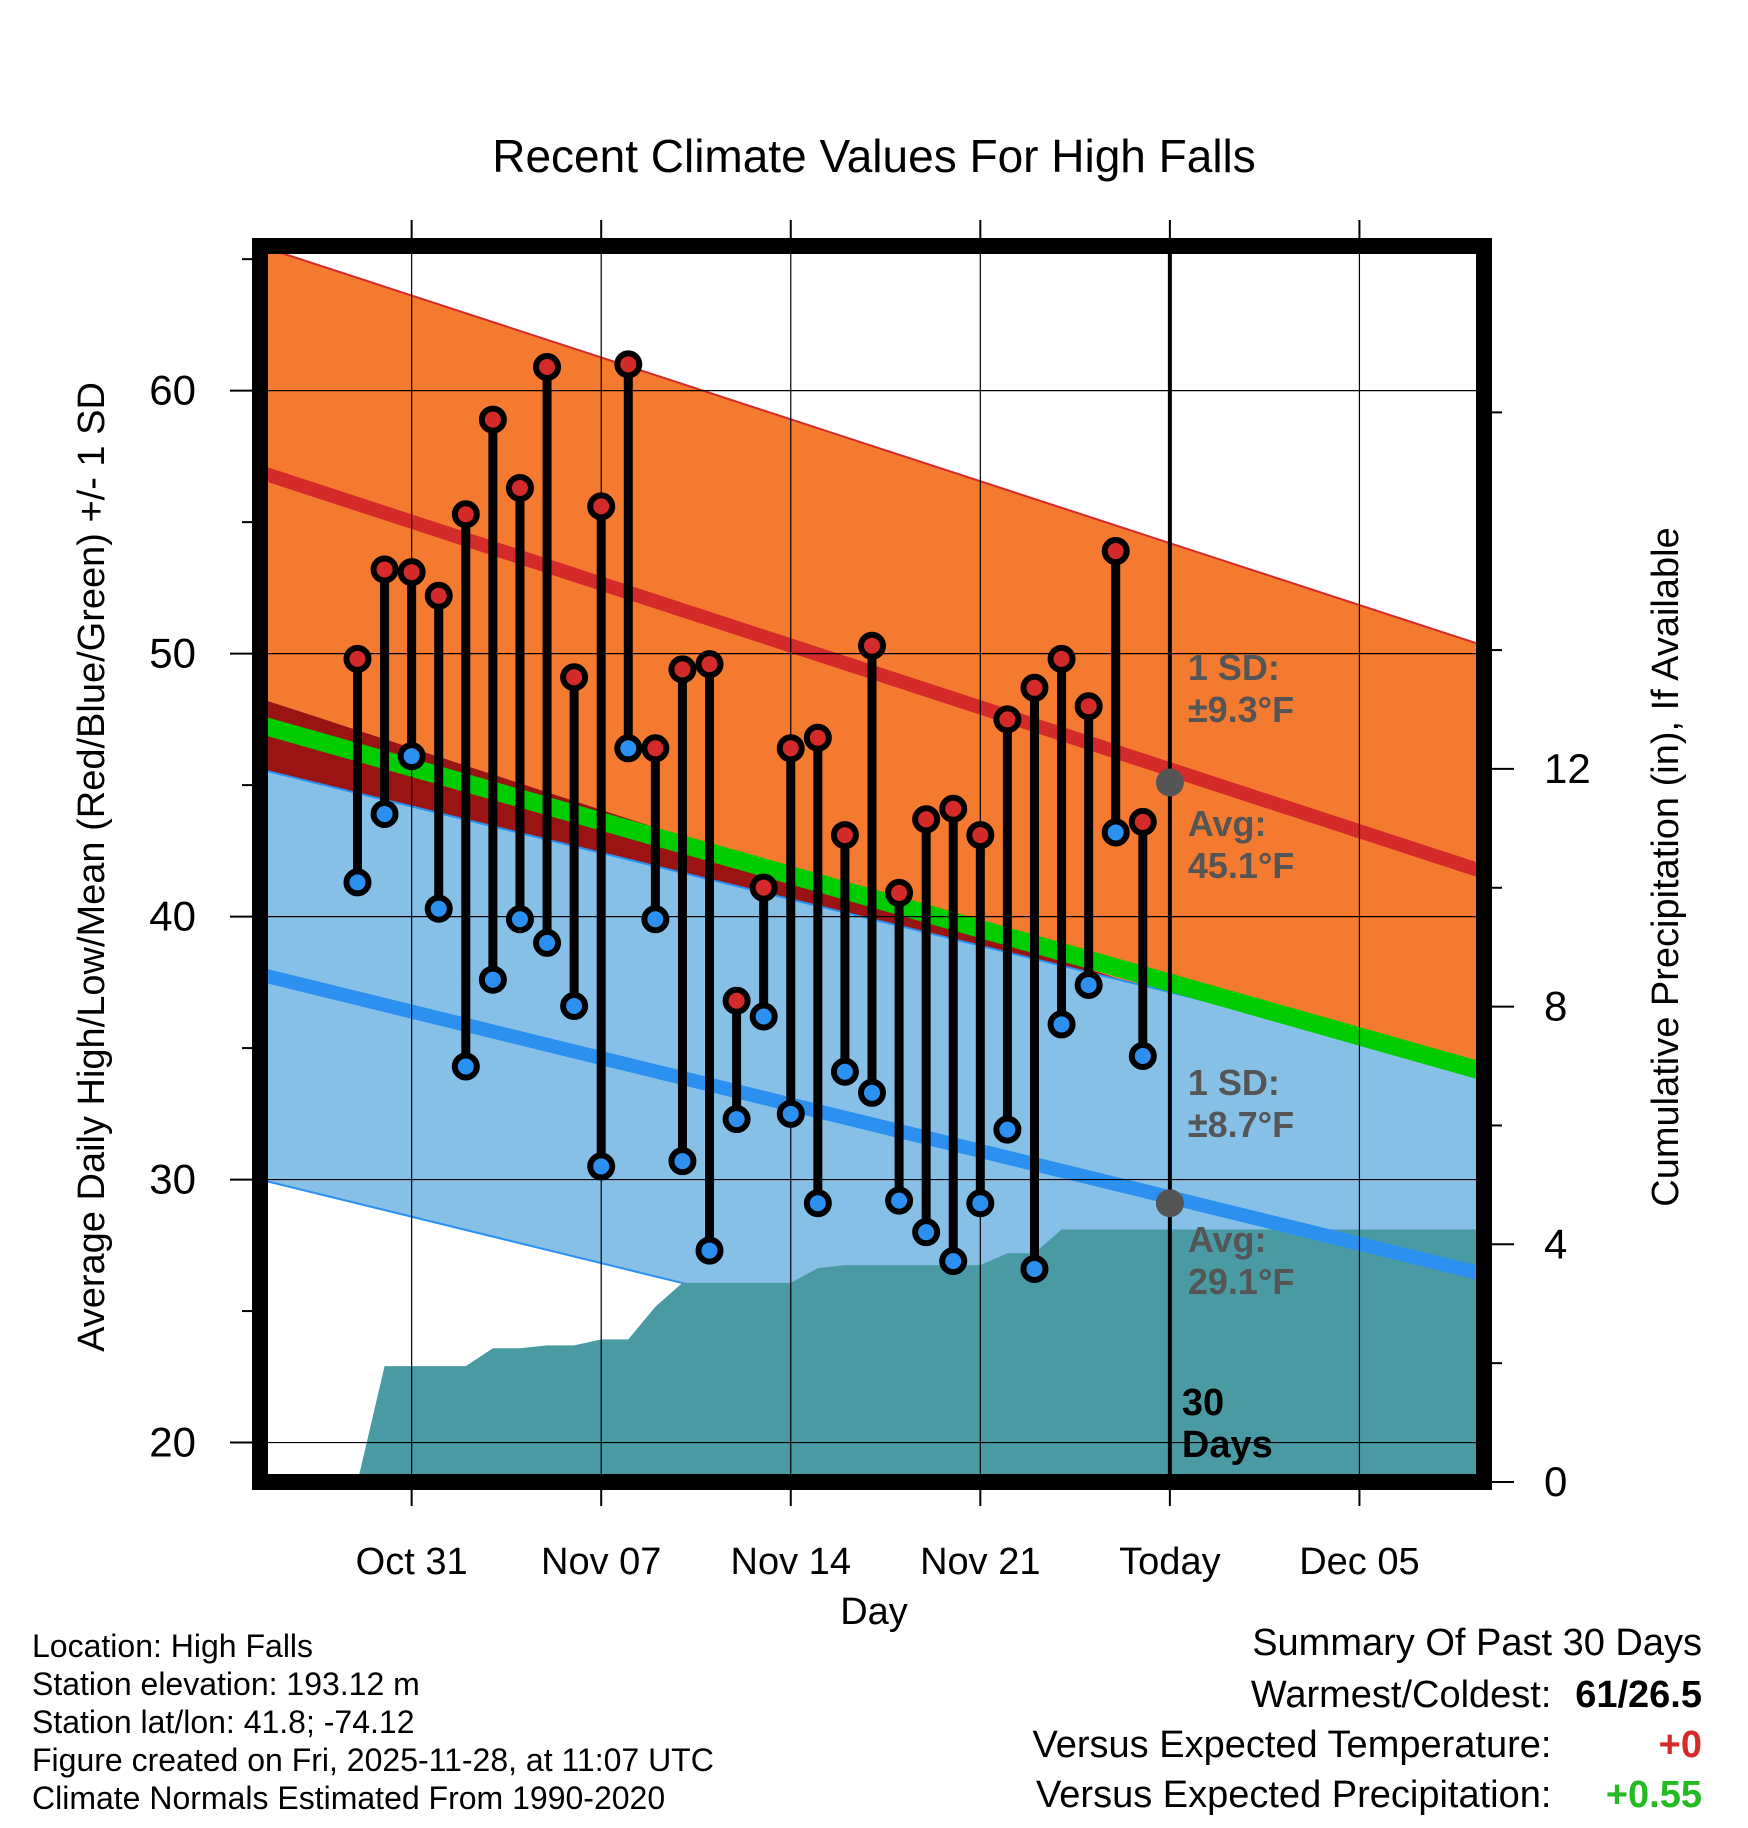 This screenshot has width=1748, height=1828. Describe the element at coordinates (791, 1562) in the screenshot. I see `x-tick-label: Nov 14` at that location.